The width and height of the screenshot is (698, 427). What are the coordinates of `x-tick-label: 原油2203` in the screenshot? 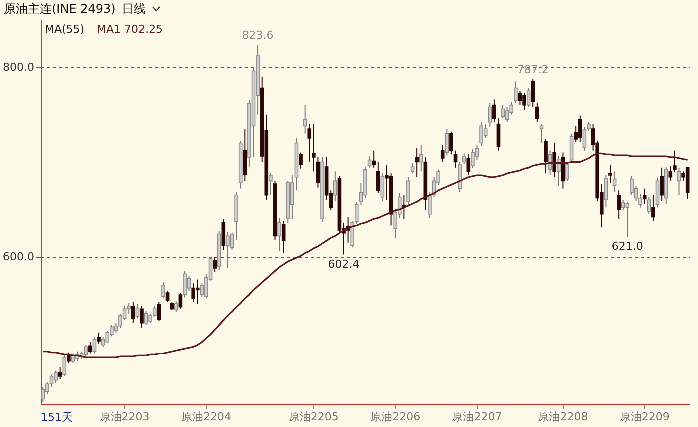 It's located at (125, 417).